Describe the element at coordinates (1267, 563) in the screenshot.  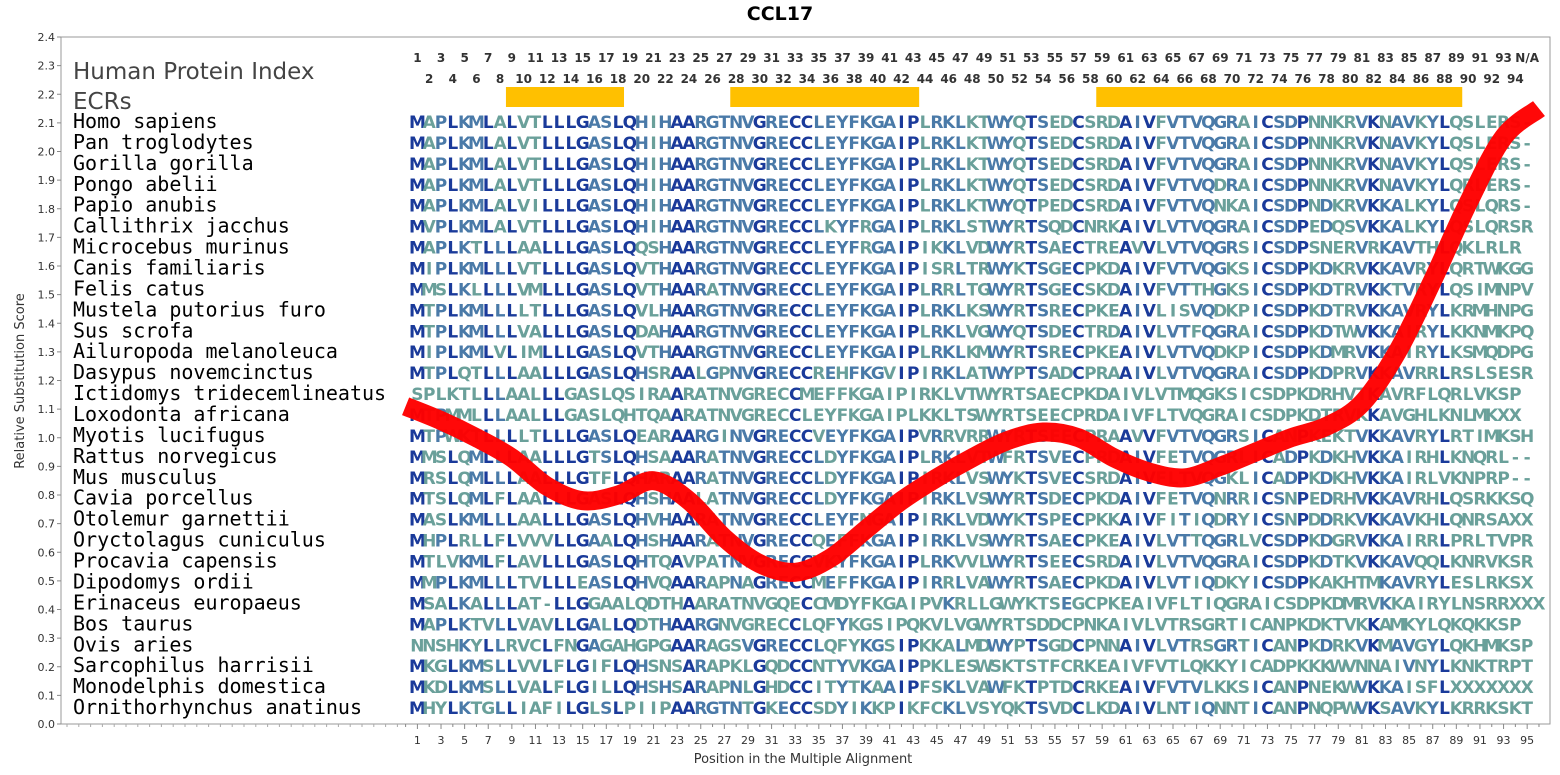
I see `residue: C` at that location.